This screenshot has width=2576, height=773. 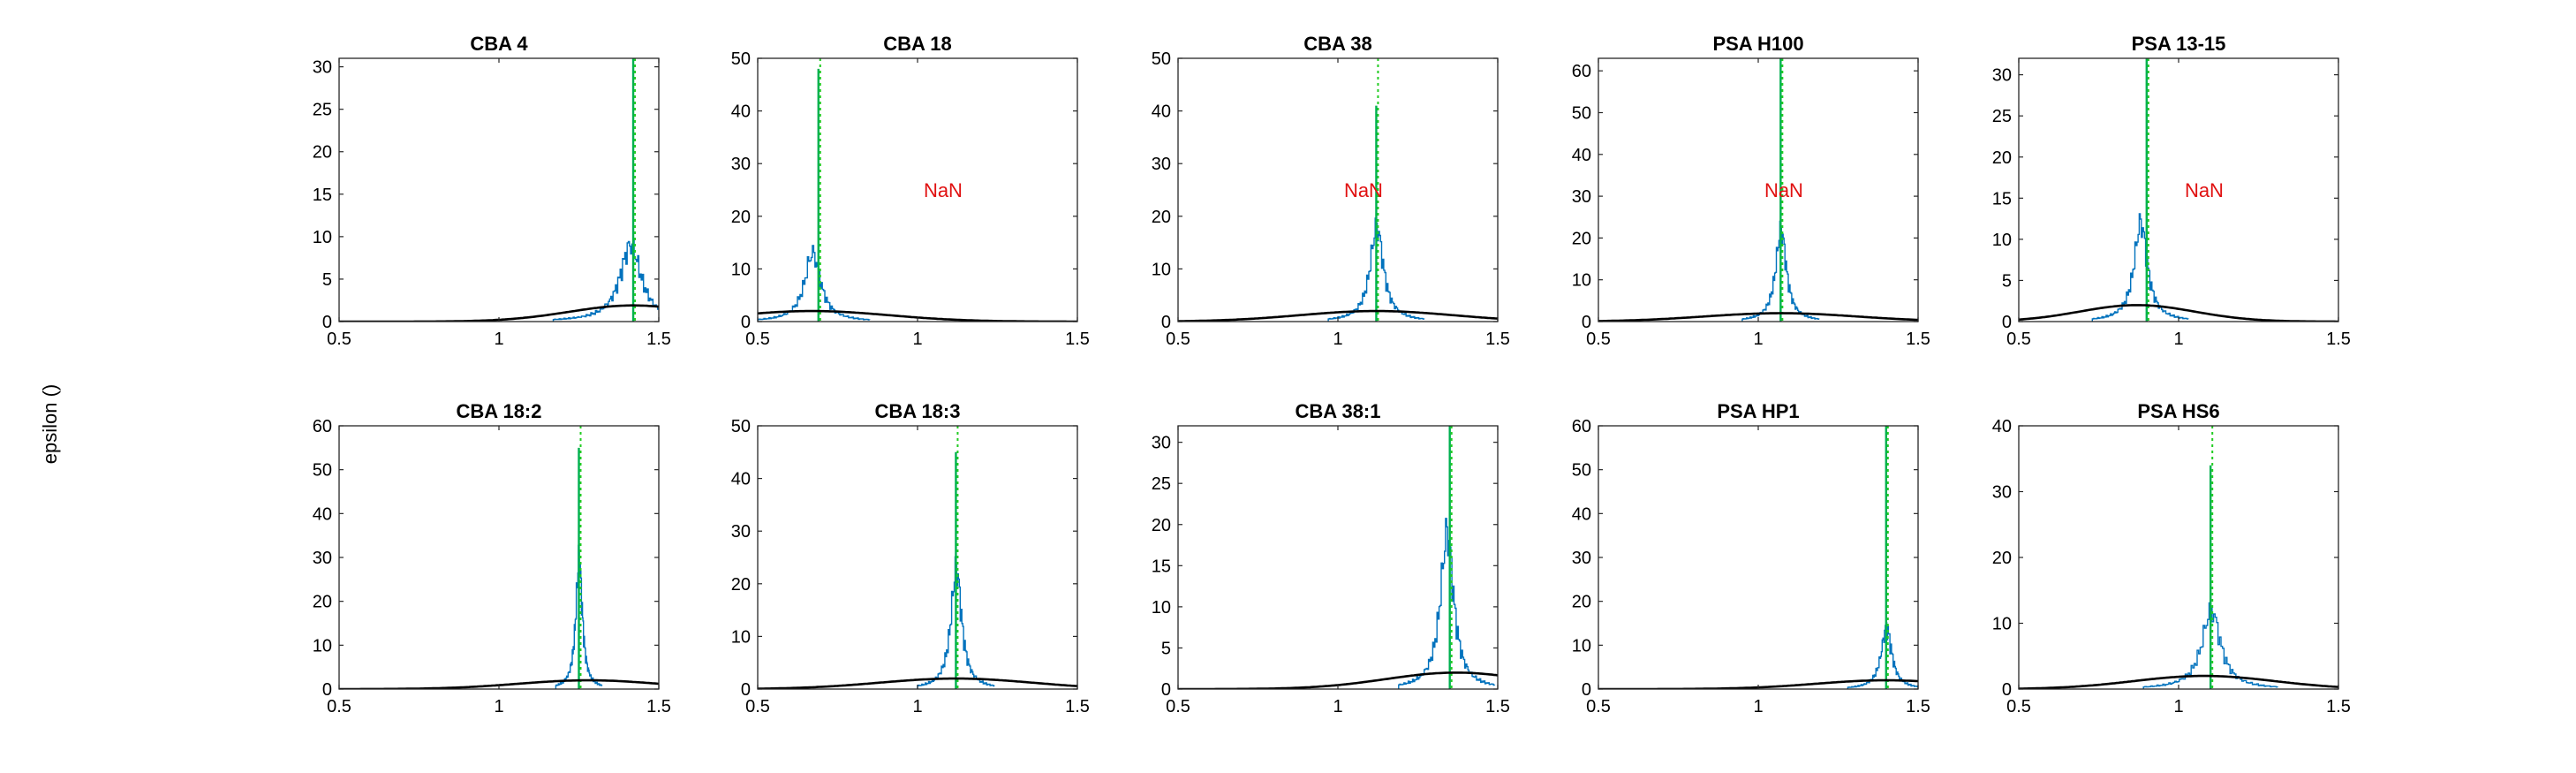 I want to click on subplot-title: PSA H100, so click(x=1757, y=44).